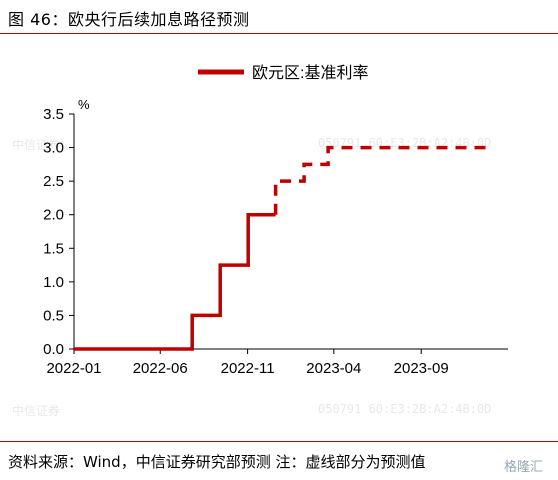 The width and height of the screenshot is (558, 480). What do you see at coordinates (129, 19) in the screenshot?
I see `figure-title: 图 46：欧央行后续加息路径预测` at bounding box center [129, 19].